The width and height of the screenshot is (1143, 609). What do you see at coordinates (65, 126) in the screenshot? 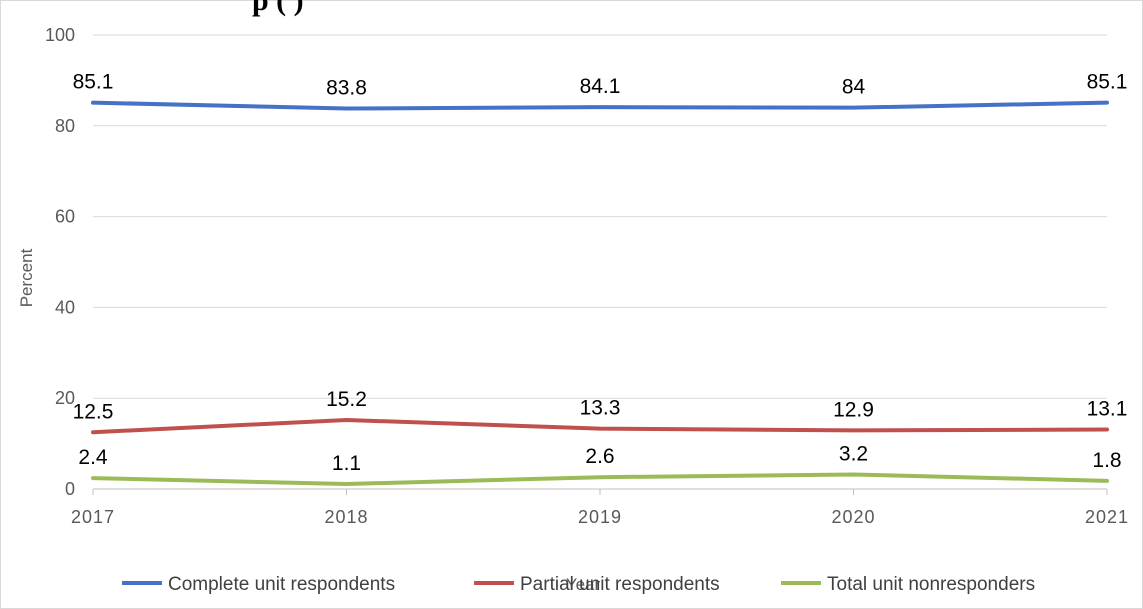
I see `y-tick-label: 80` at bounding box center [65, 126].